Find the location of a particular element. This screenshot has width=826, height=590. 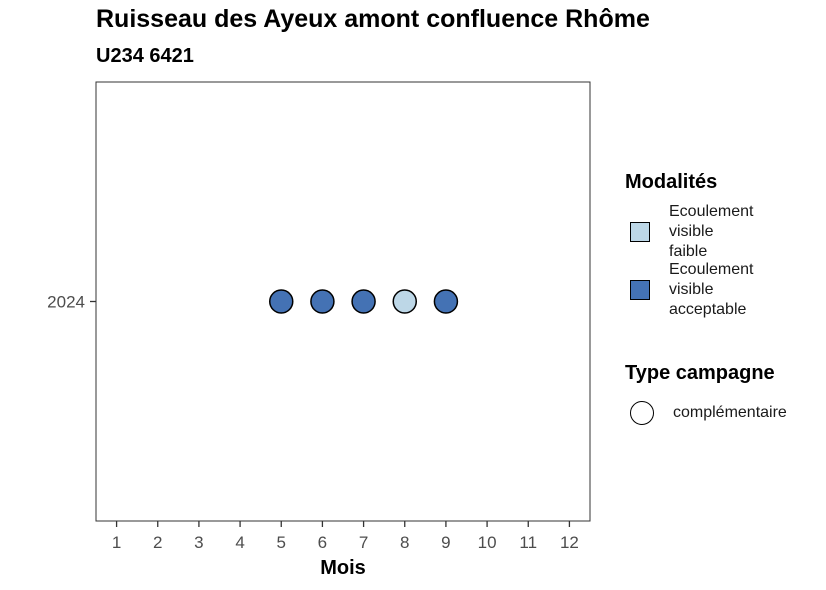

x-tick-label: 6 is located at coordinates (322, 542).